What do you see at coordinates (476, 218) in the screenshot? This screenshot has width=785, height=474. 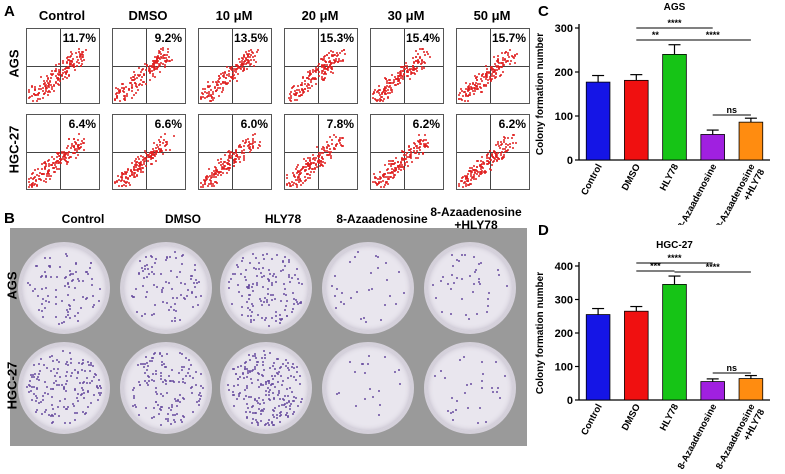 I see `plate-column-header: 8-Azaadenosine +HLY78` at bounding box center [476, 218].